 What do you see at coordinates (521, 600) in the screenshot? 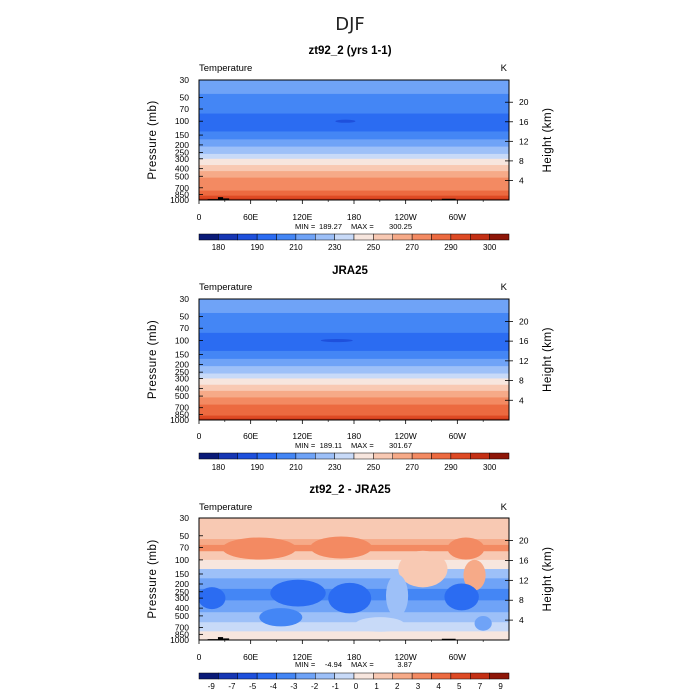
I see `y-right-tick-label: 8` at bounding box center [521, 600].